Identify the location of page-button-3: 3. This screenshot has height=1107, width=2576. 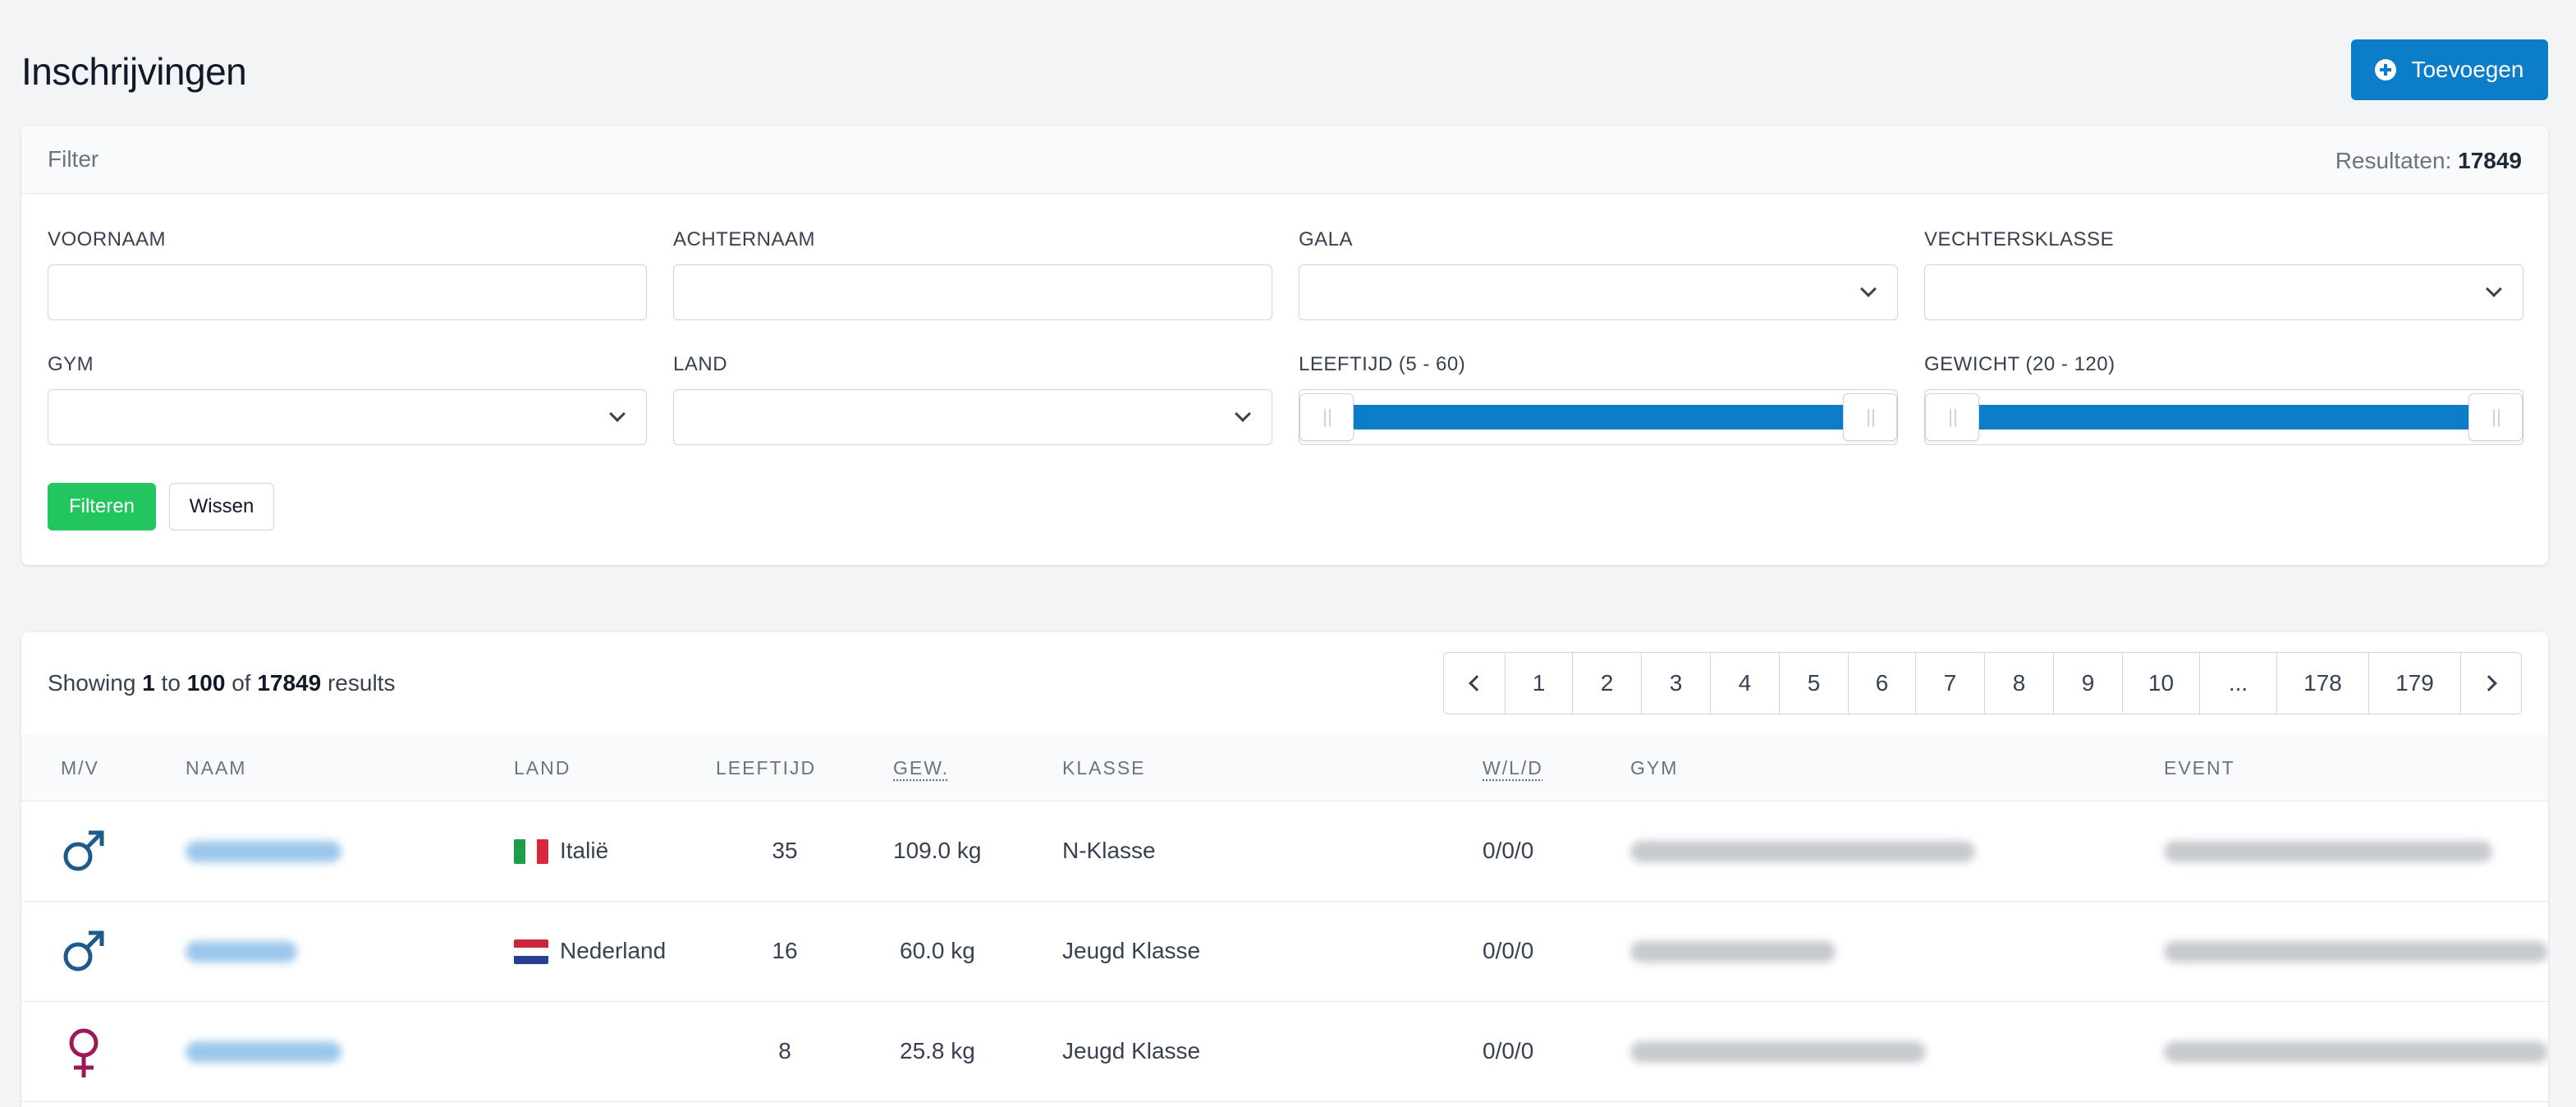
(1676, 683).